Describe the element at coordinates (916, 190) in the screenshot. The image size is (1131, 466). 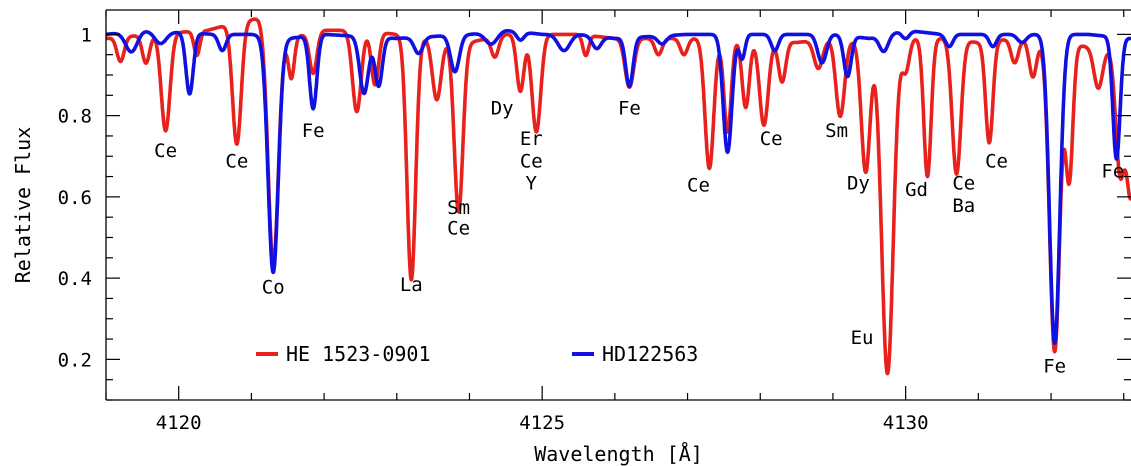
I see `line-label-gd: Gd` at that location.